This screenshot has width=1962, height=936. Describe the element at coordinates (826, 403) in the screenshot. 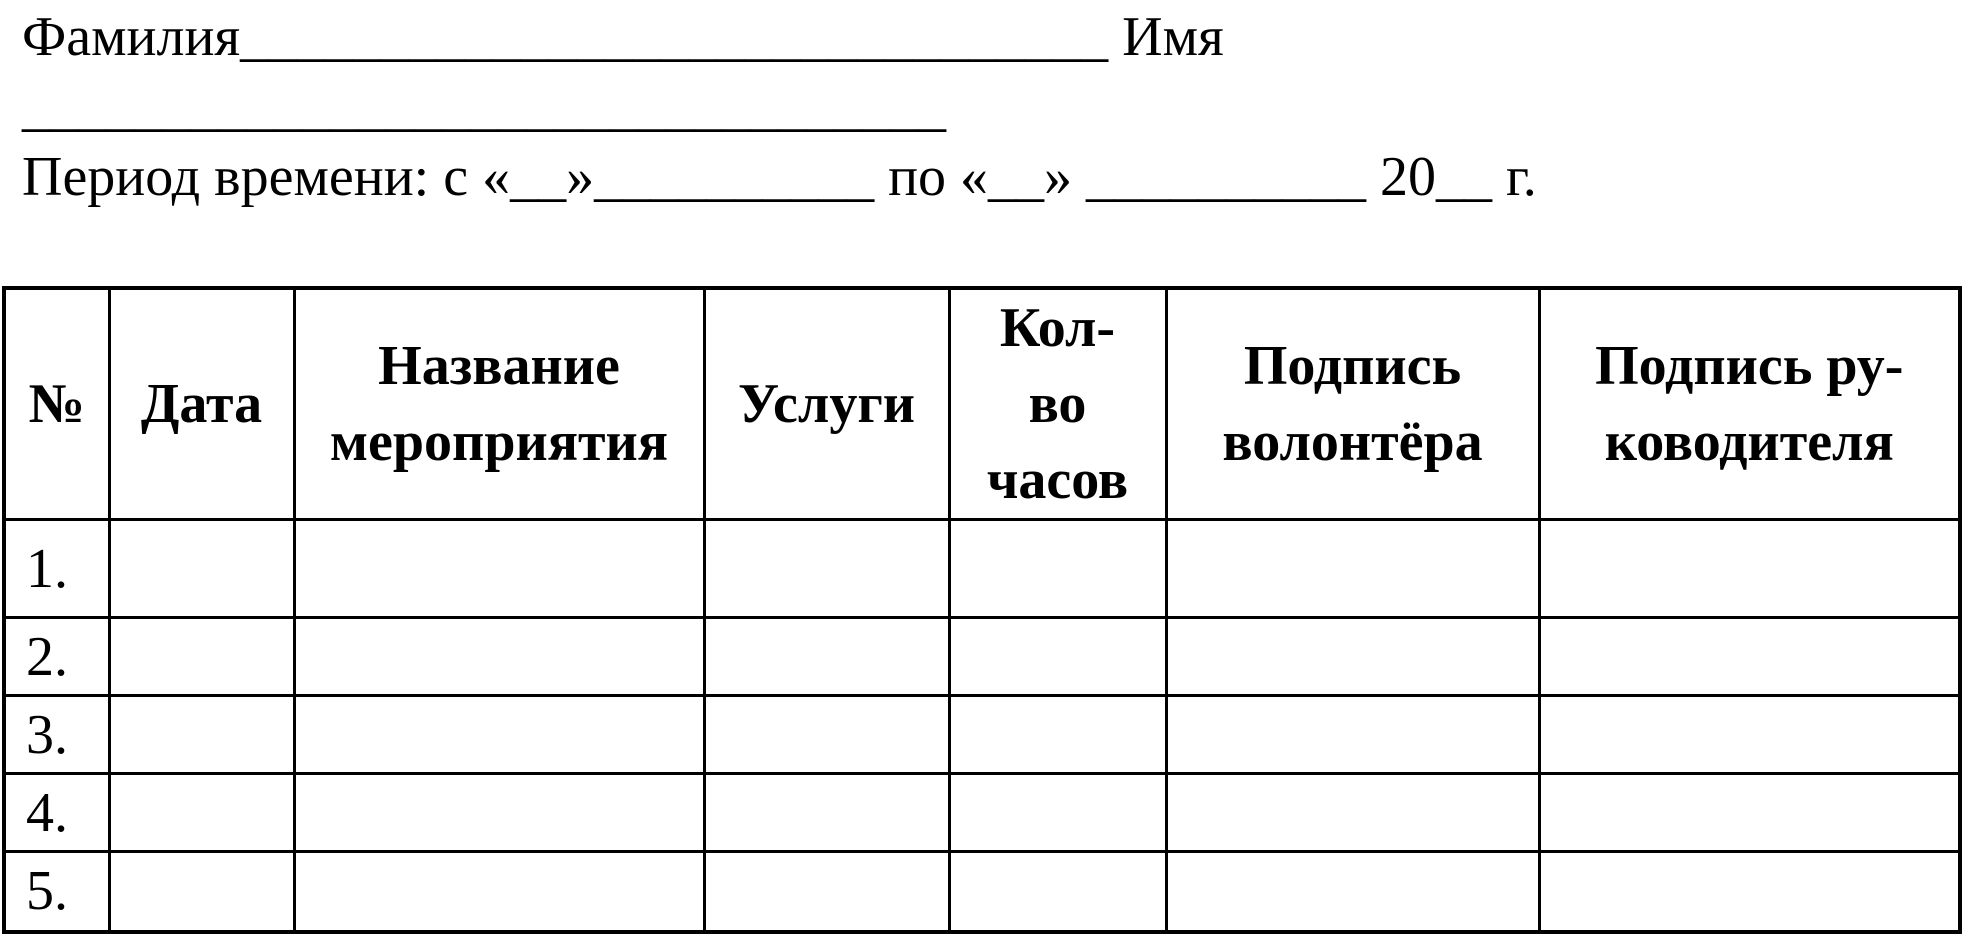

I see `col-header-services: Услуги` at that location.